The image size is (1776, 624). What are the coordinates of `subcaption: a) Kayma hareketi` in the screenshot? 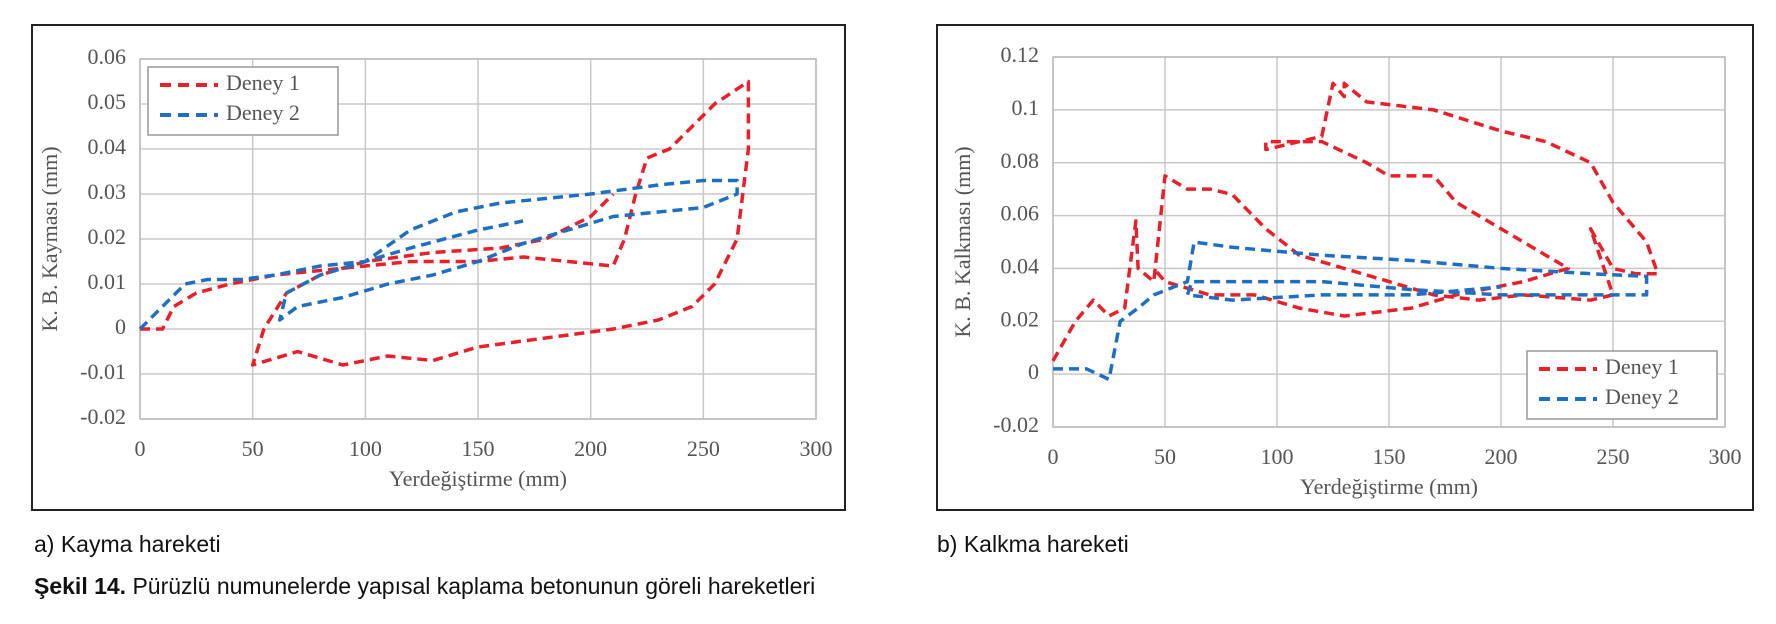 It's located at (127, 544).